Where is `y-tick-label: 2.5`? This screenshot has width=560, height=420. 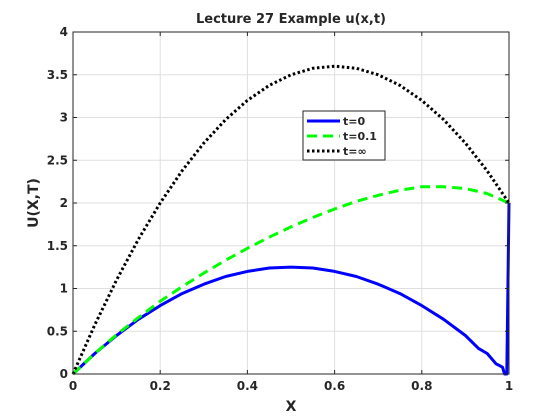 y-tick-label: 2.5 is located at coordinates (57, 160).